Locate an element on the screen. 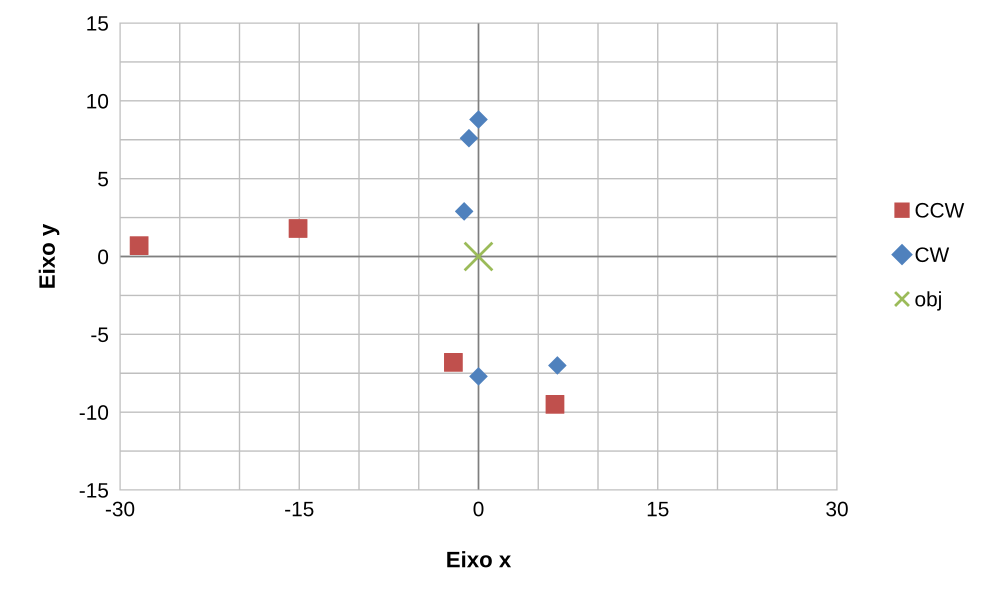  y-axis-title: Eixo y is located at coordinates (49, 256).